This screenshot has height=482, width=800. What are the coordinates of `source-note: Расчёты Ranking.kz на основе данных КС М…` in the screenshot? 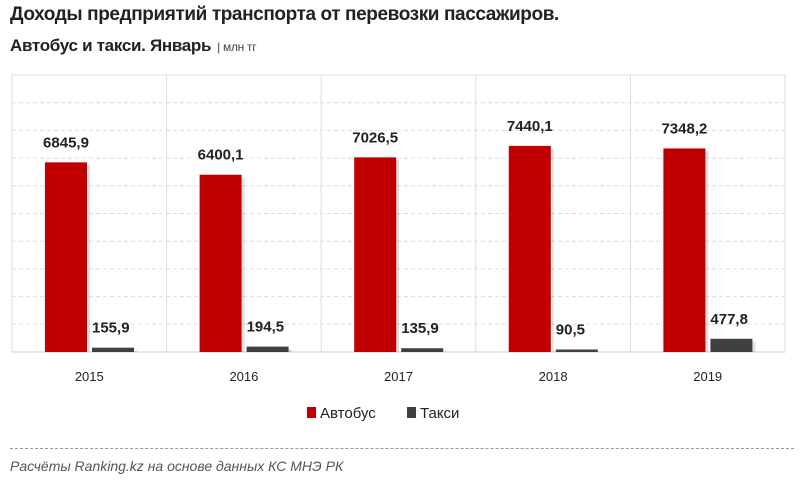 It's located at (177, 466).